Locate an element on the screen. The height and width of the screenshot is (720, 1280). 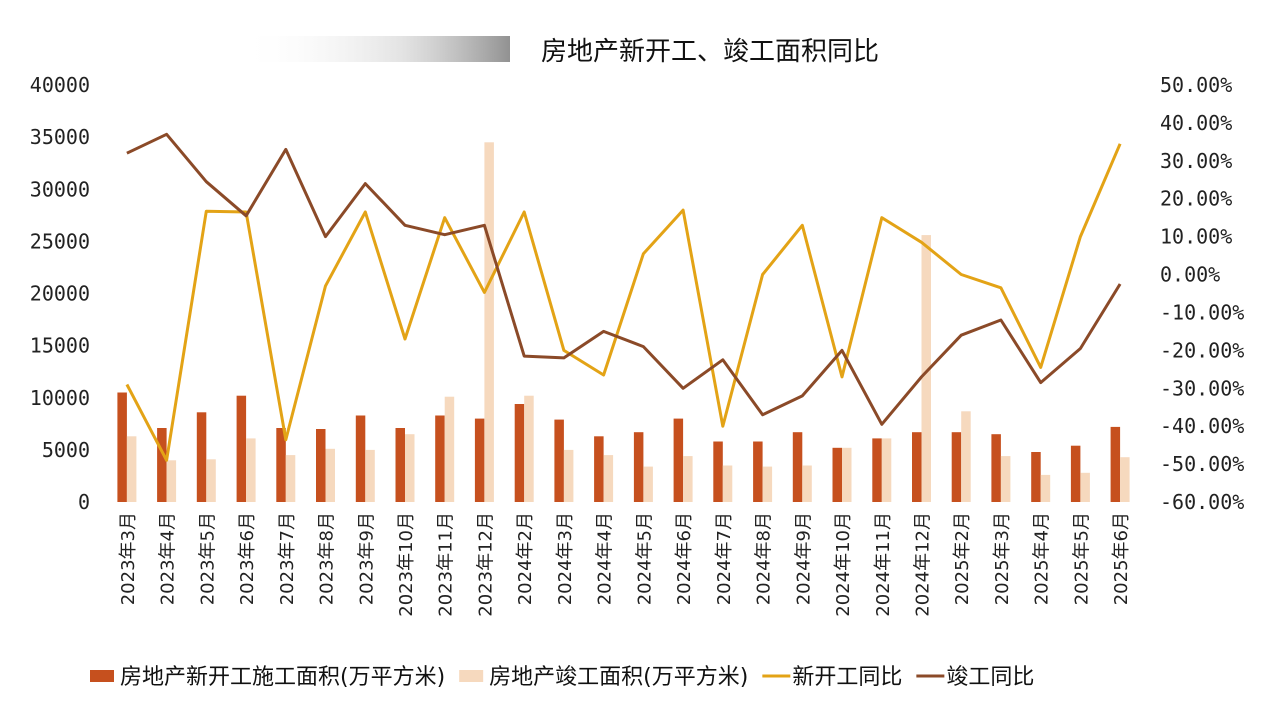
x-tick-label: 2023年4月 is located at coordinates (168, 558).